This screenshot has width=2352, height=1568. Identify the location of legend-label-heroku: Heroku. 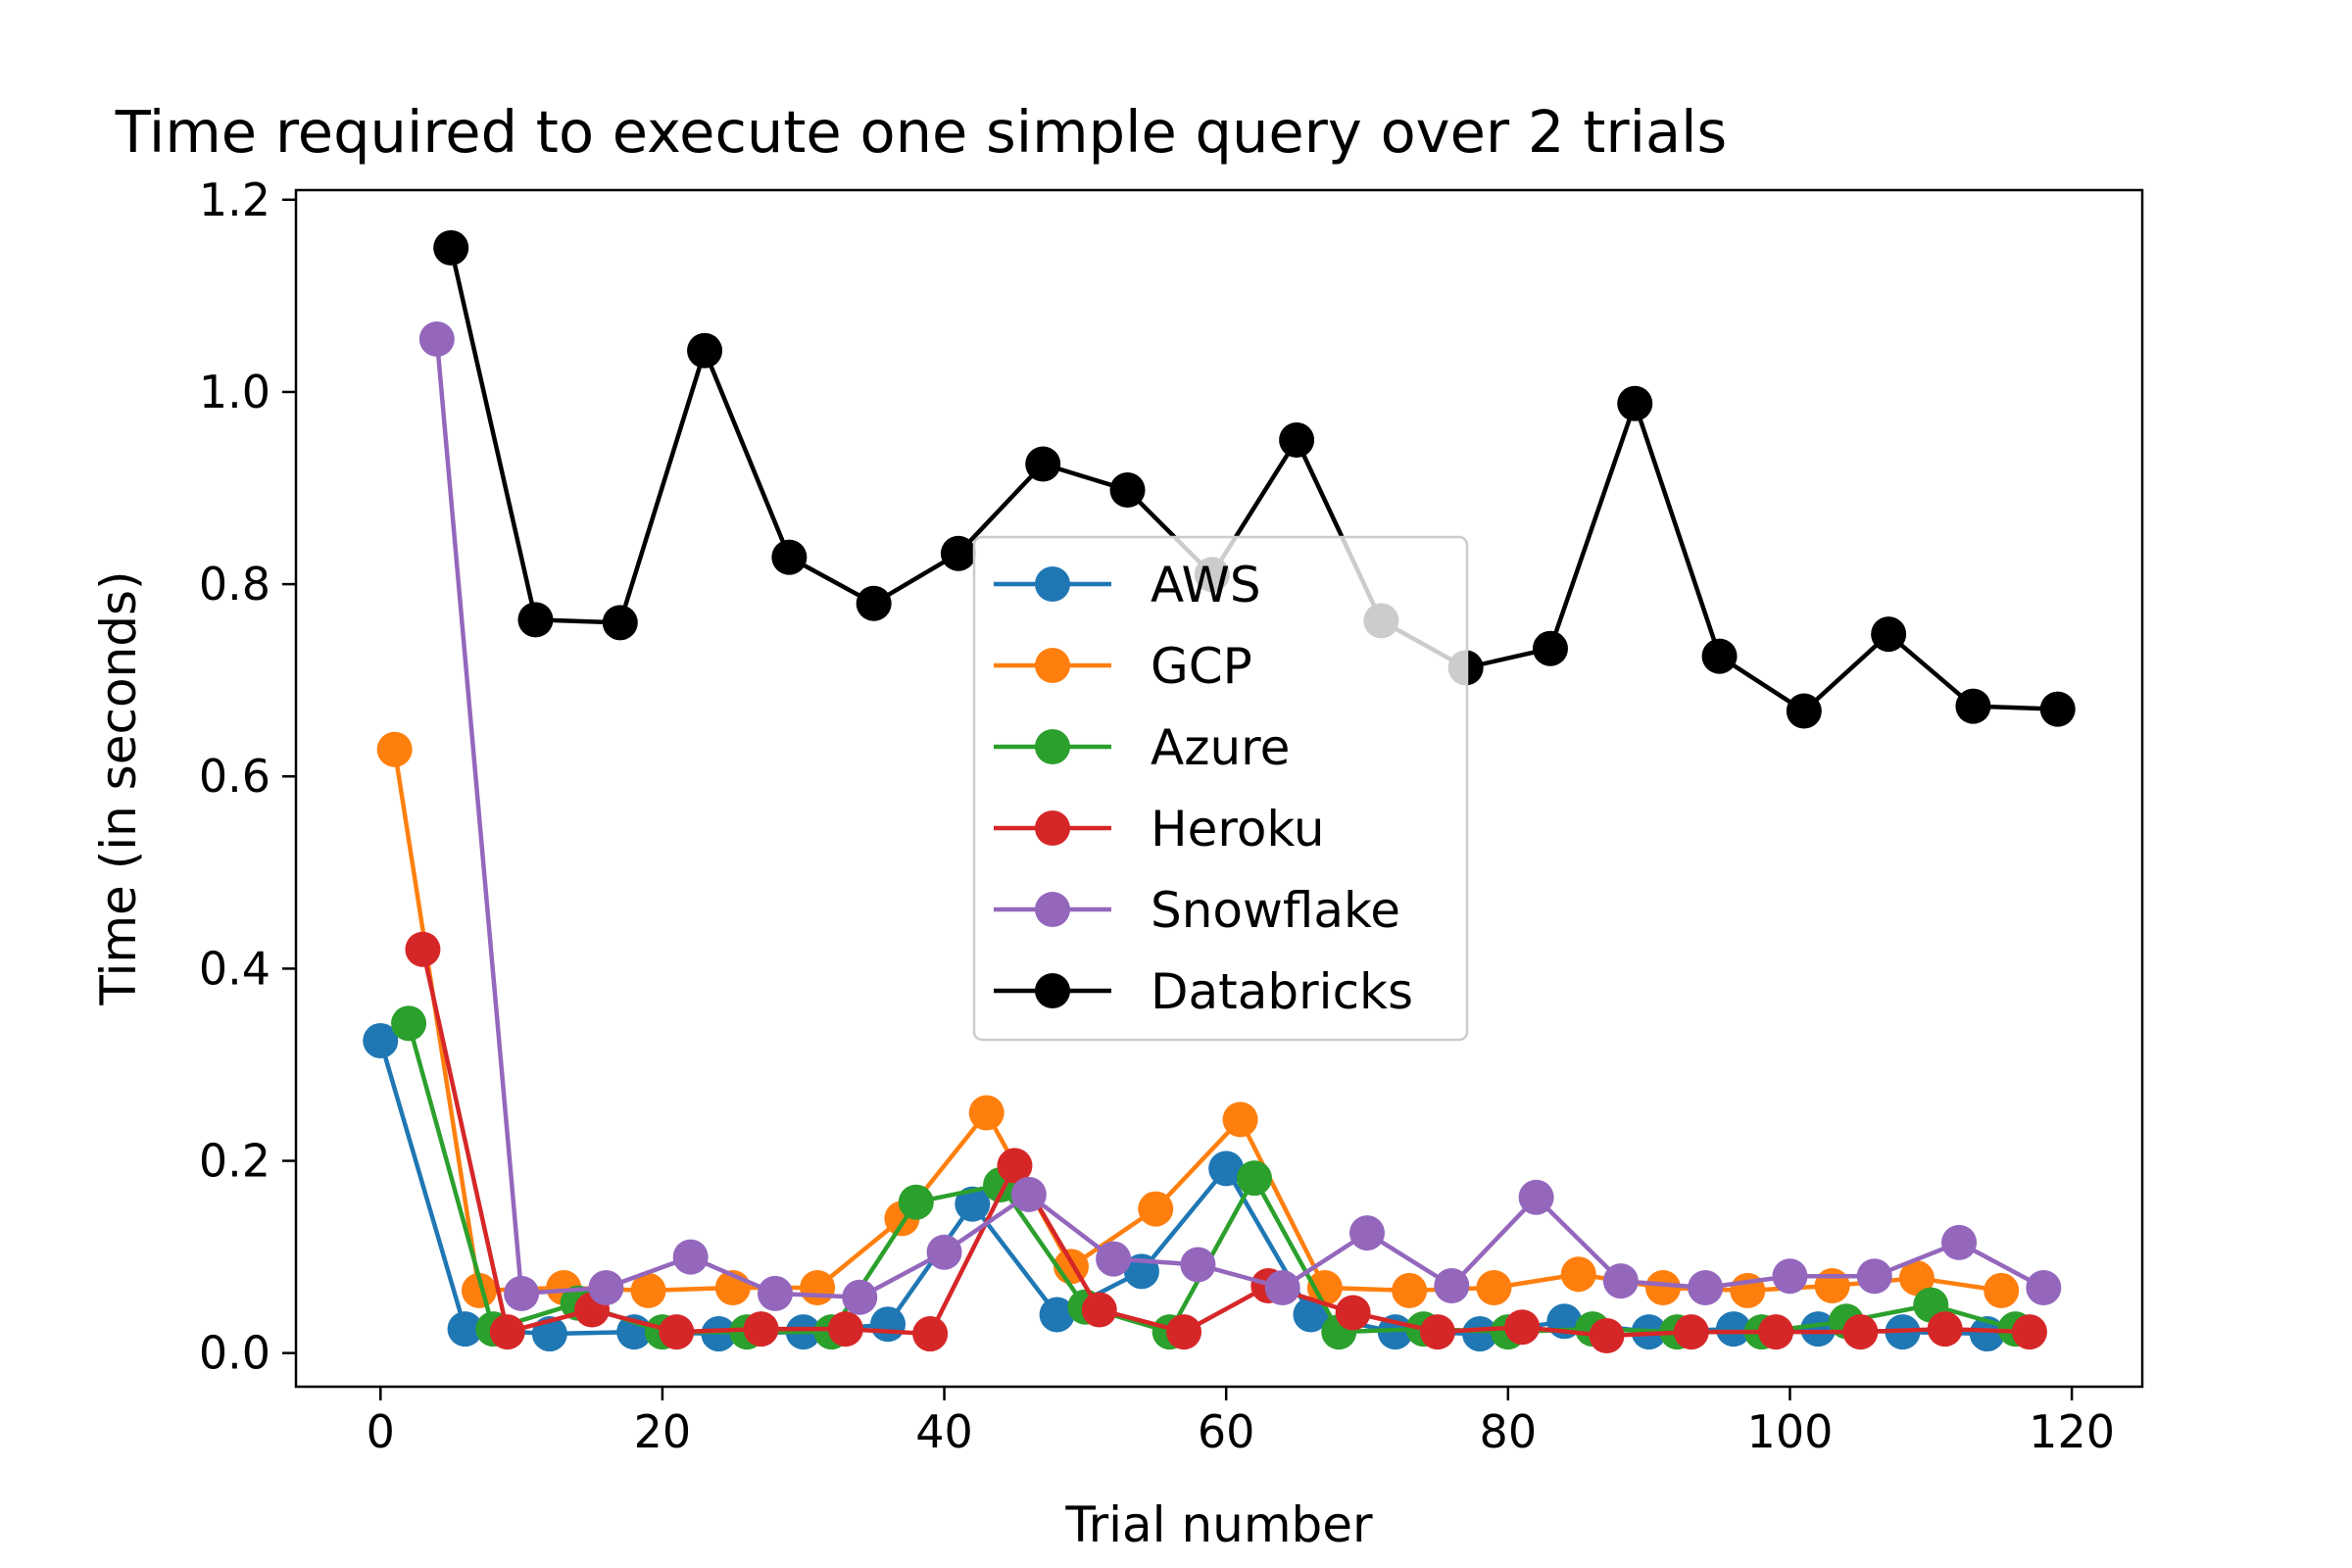
(1238, 829).